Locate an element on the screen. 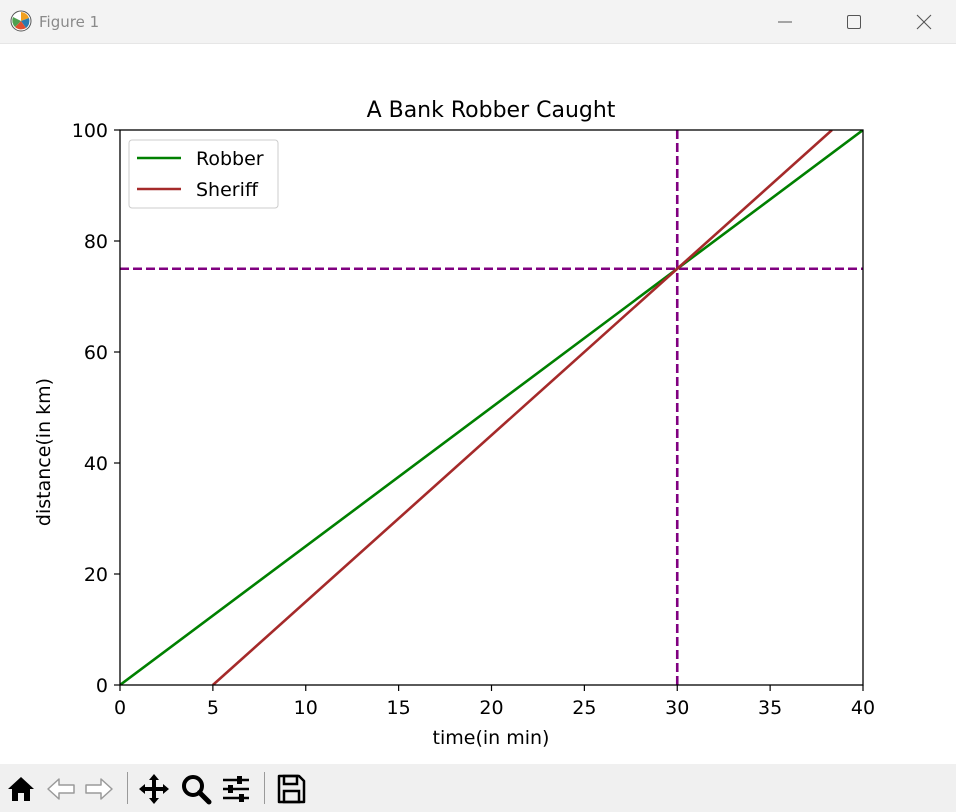 Image resolution: width=956 pixels, height=812 pixels. minimize-icon is located at coordinates (785, 22).